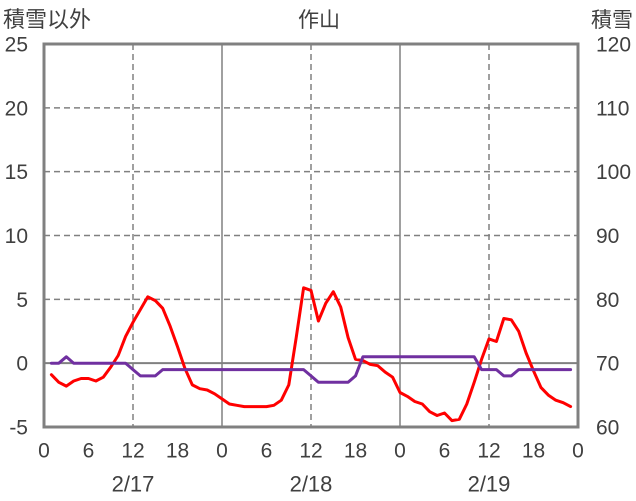  What do you see at coordinates (16, 172) in the screenshot?
I see `left-axis-tick-label: 15` at bounding box center [16, 172].